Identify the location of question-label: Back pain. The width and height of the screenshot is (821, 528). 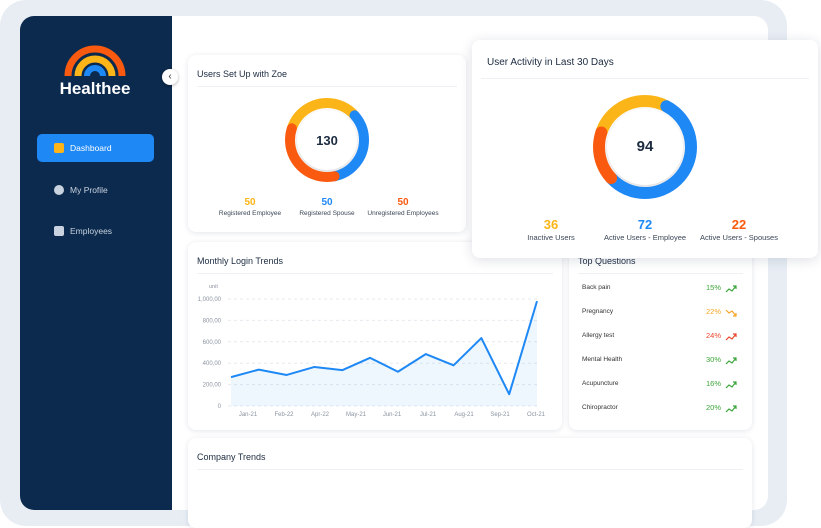
(596, 287).